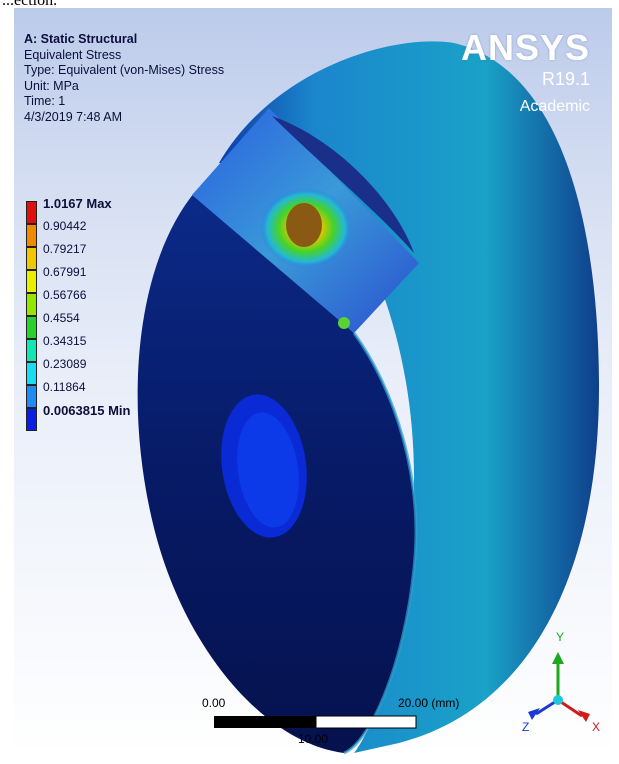 This screenshot has width=619, height=764. What do you see at coordinates (73, 116) in the screenshot?
I see `result-date: 4/3/2019 7:48 AM` at bounding box center [73, 116].